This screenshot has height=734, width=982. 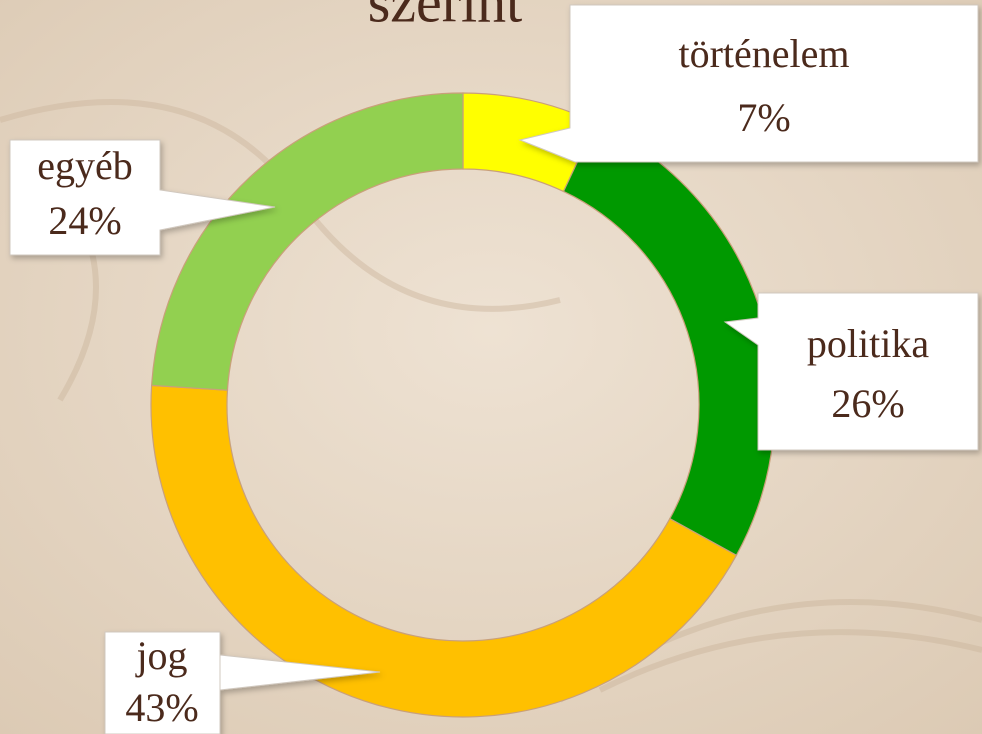 What do you see at coordinates (763, 53) in the screenshot?
I see `category-label: történelem` at bounding box center [763, 53].